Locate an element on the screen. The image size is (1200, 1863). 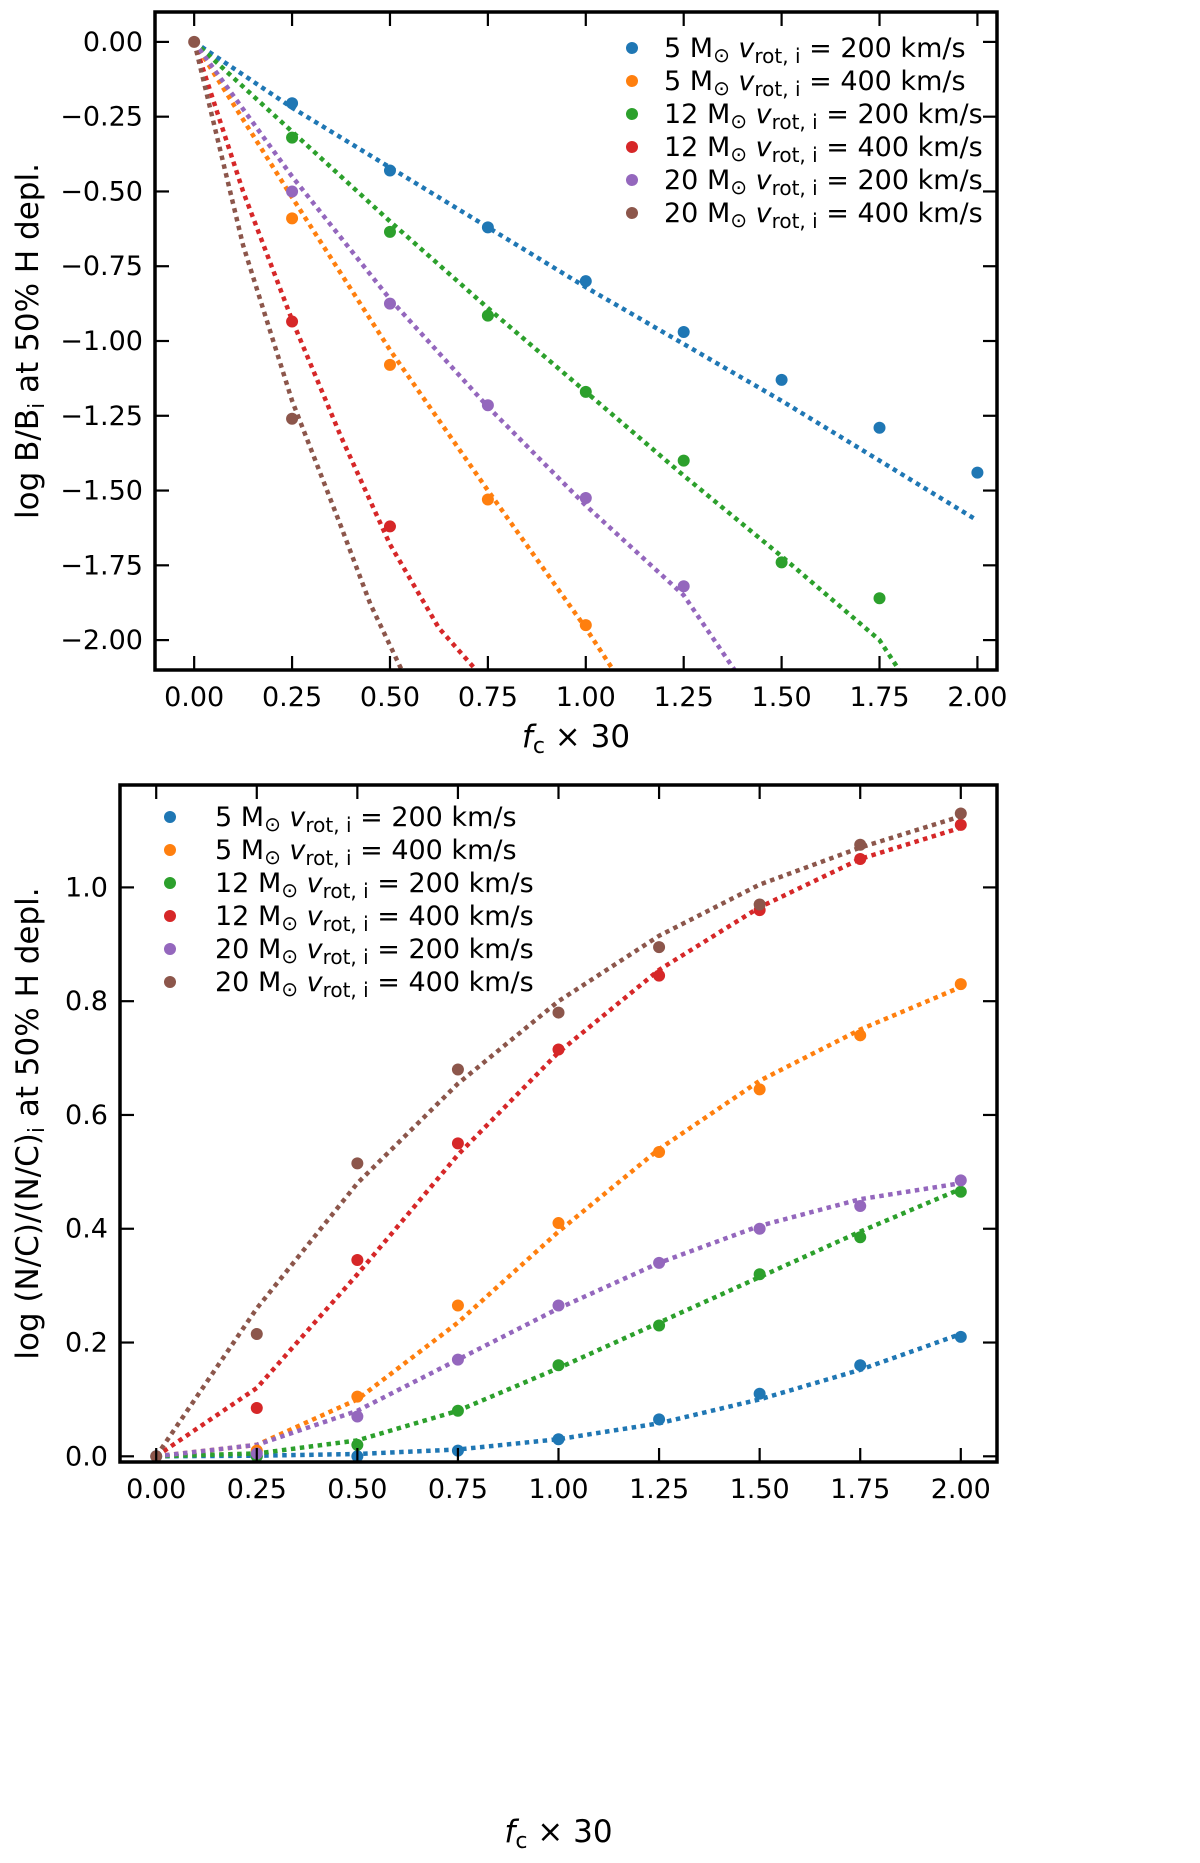
y-tick-label: −2.00 is located at coordinates (101, 640).